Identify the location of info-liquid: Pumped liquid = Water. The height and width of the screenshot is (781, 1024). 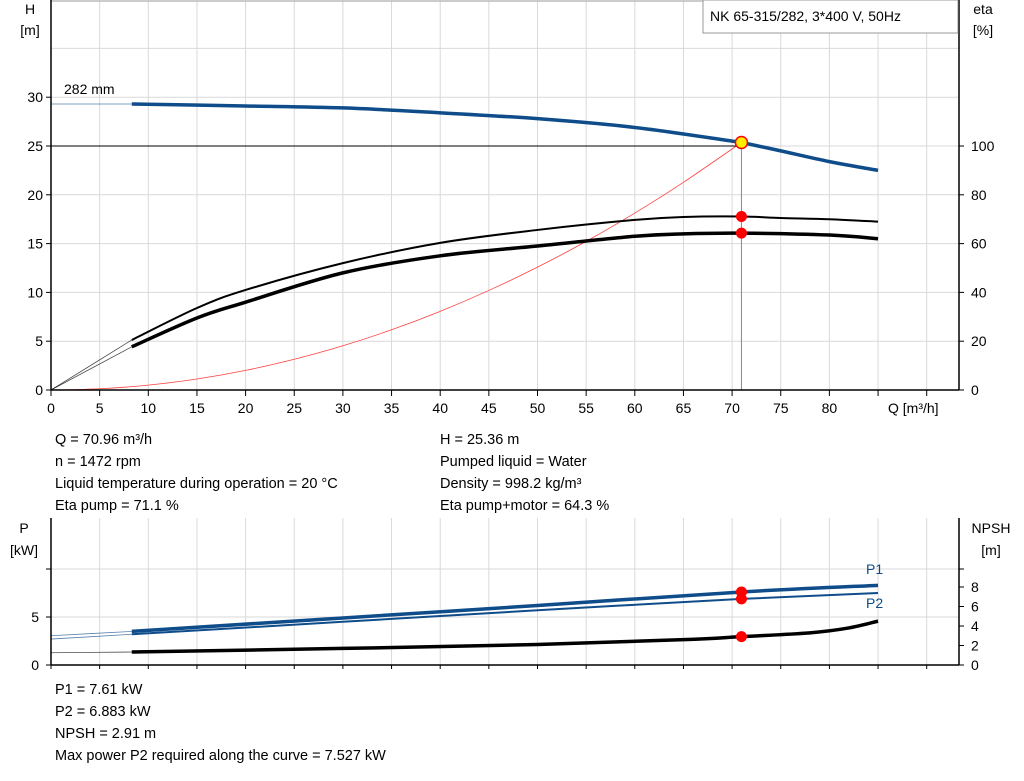
(513, 462).